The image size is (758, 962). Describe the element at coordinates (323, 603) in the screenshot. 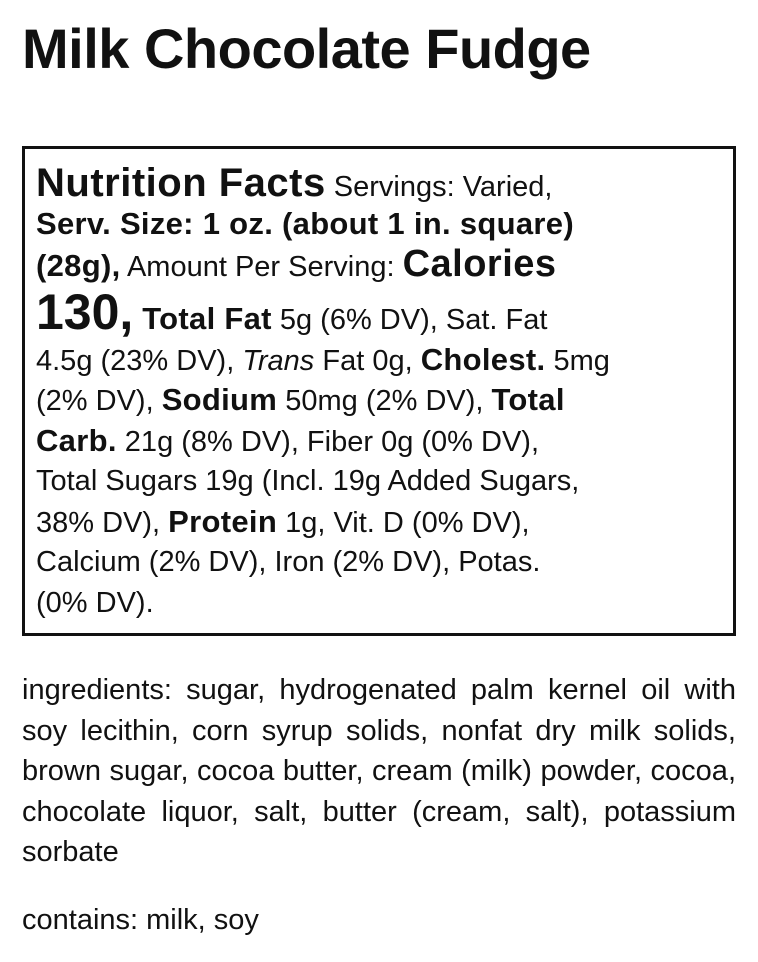

I see `nf-line: (0% DV).` at that location.